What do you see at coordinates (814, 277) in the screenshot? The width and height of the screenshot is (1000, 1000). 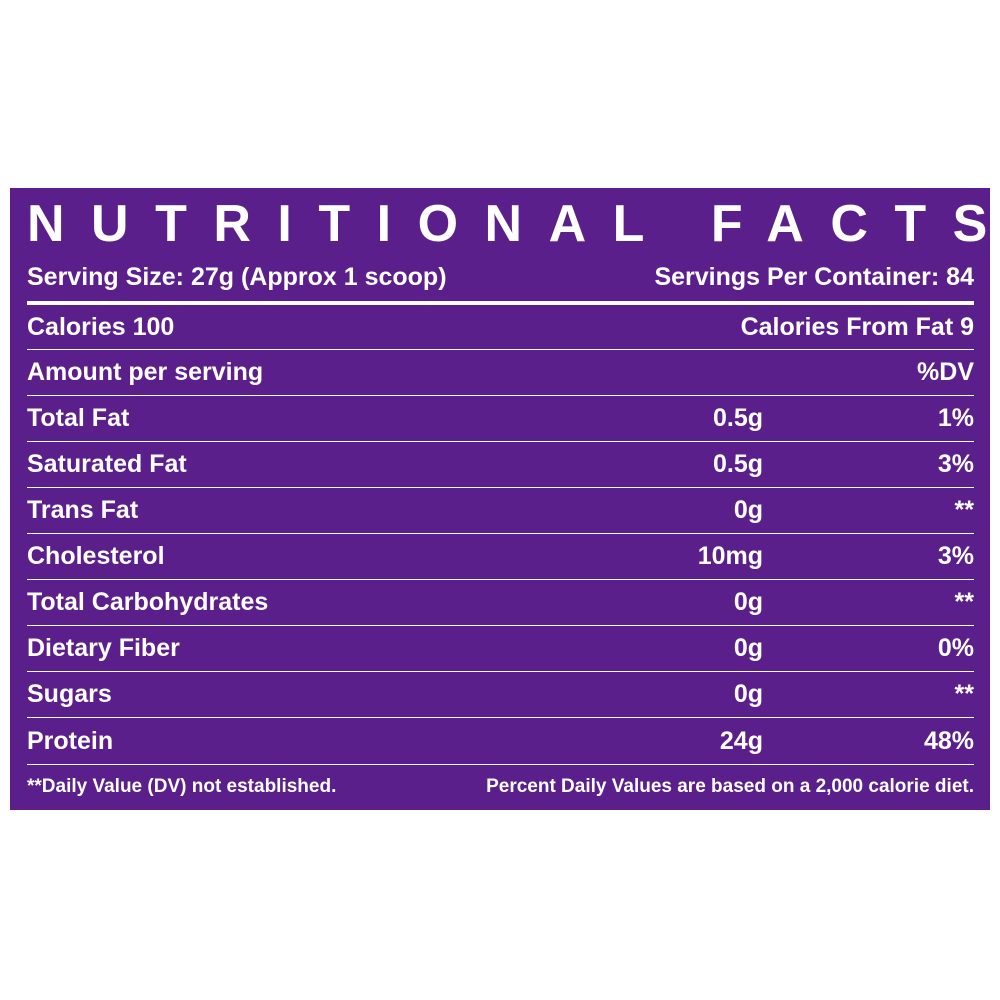 I see `servings-per-container: Servings Per Container: 84` at bounding box center [814, 277].